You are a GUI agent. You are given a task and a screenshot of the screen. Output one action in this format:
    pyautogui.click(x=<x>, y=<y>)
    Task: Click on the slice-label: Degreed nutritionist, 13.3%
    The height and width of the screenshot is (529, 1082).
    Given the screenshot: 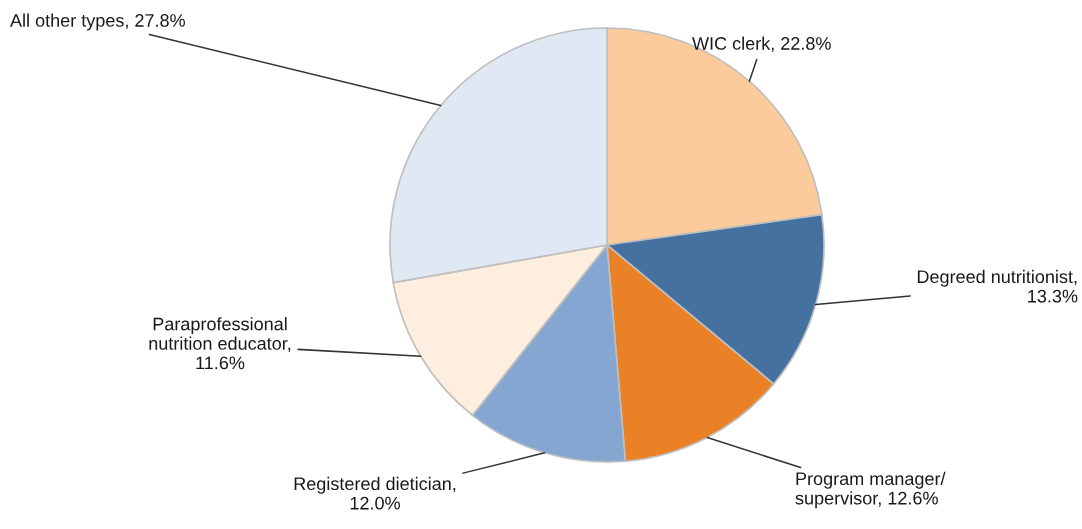 What is the action you would take?
    pyautogui.click(x=997, y=286)
    